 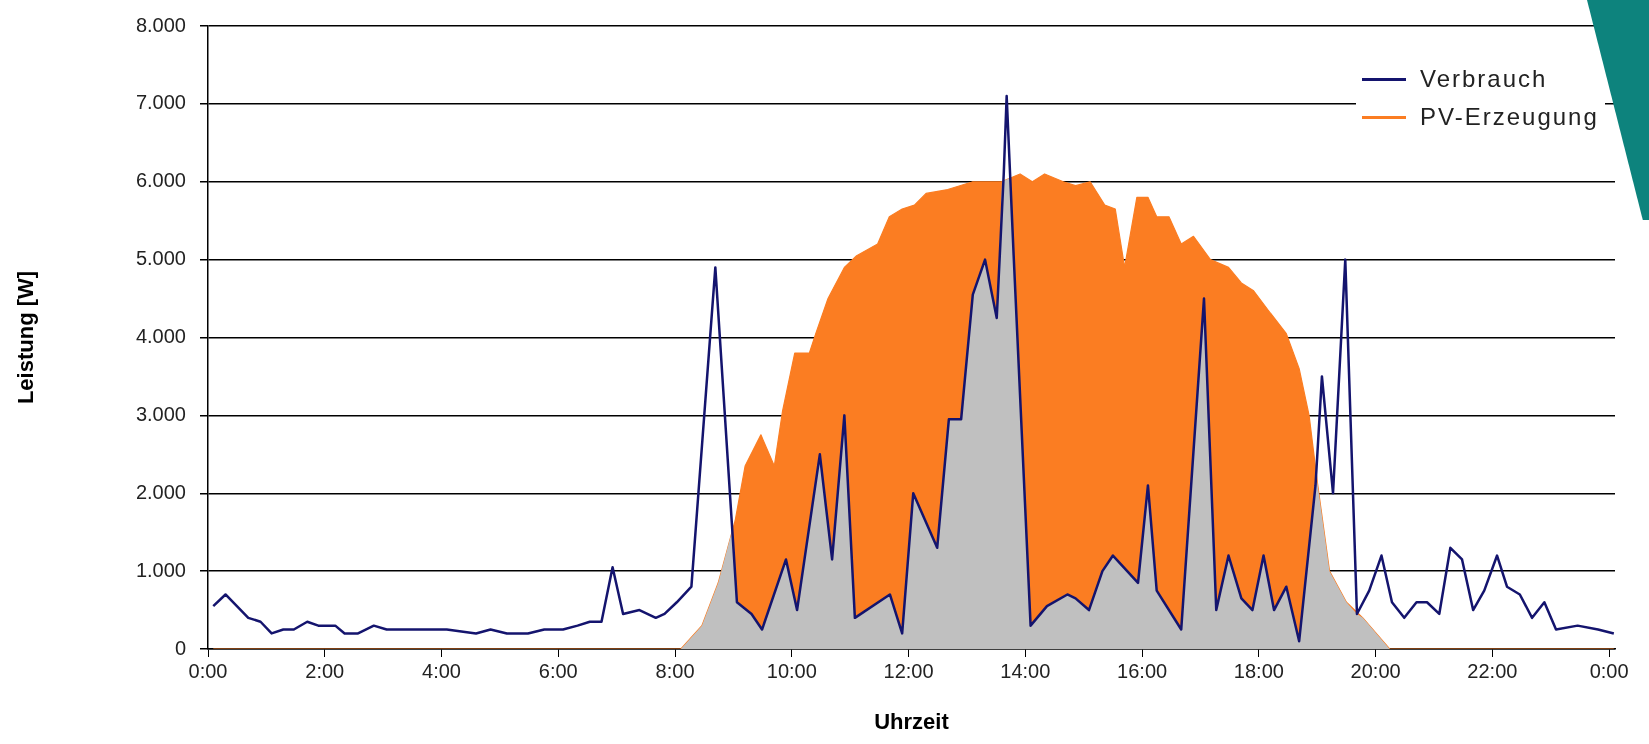 I want to click on y-tick-label: 1.000, so click(x=160, y=569).